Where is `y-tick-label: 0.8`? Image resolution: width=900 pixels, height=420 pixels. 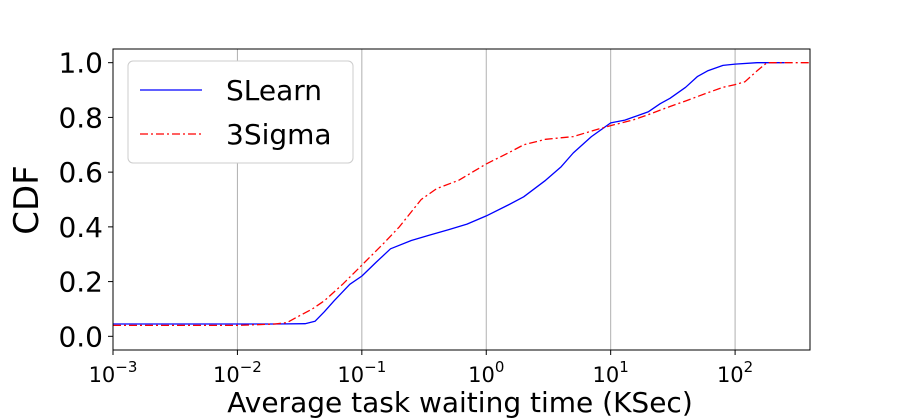
y-tick-label: 0.8 is located at coordinates (80, 117).